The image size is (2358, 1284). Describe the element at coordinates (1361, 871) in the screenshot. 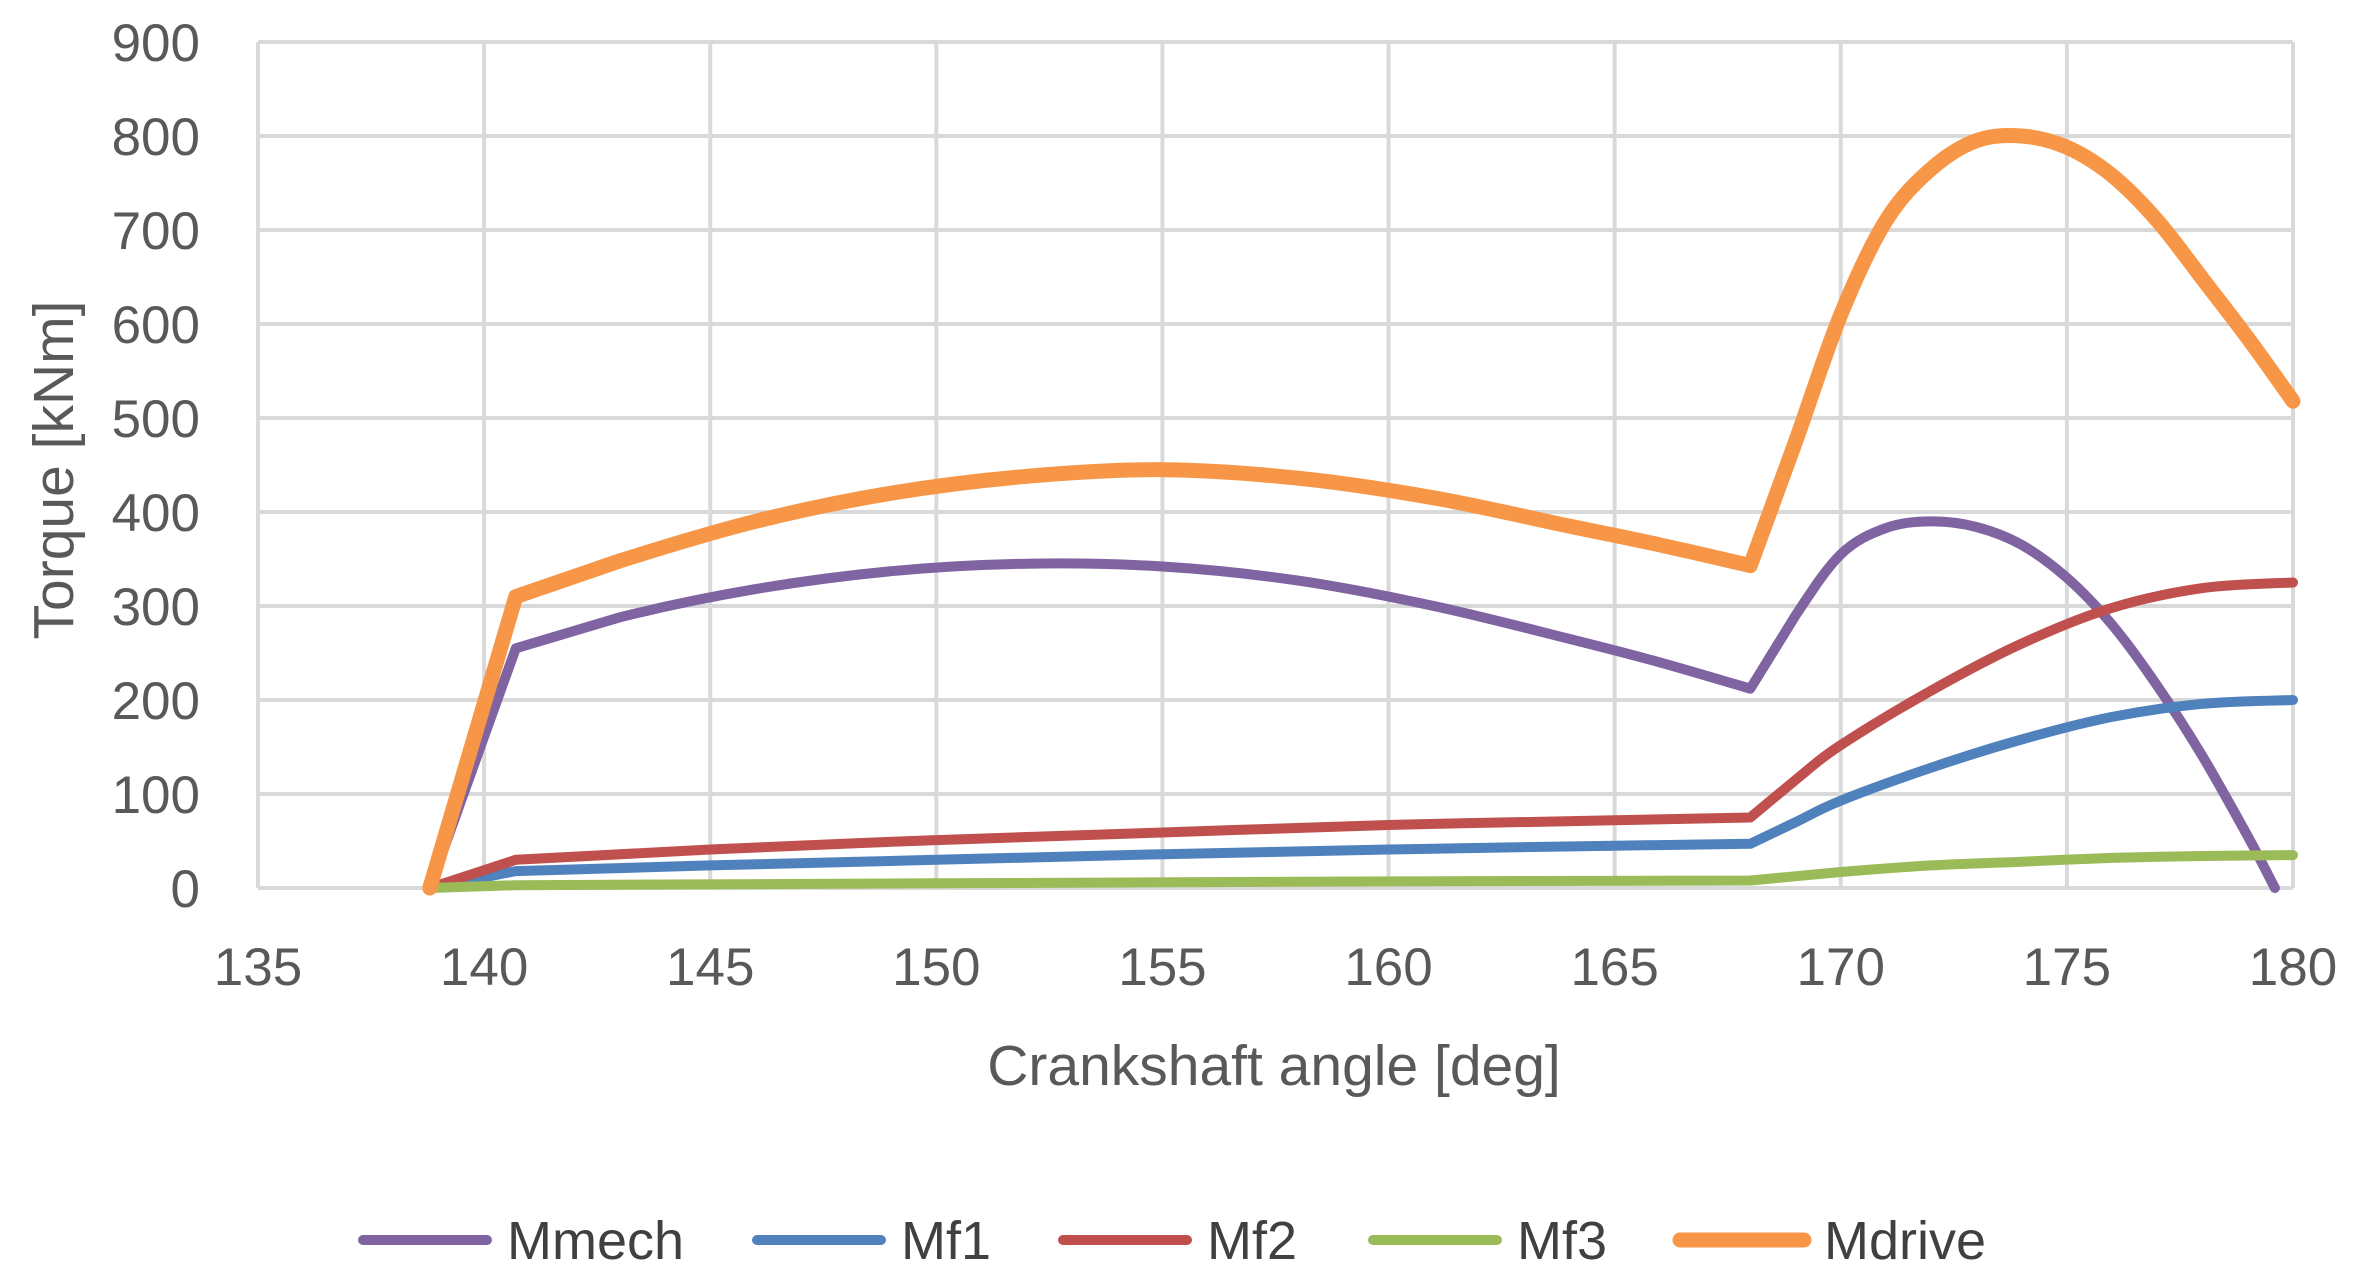

I see `series-line-mf3` at that location.